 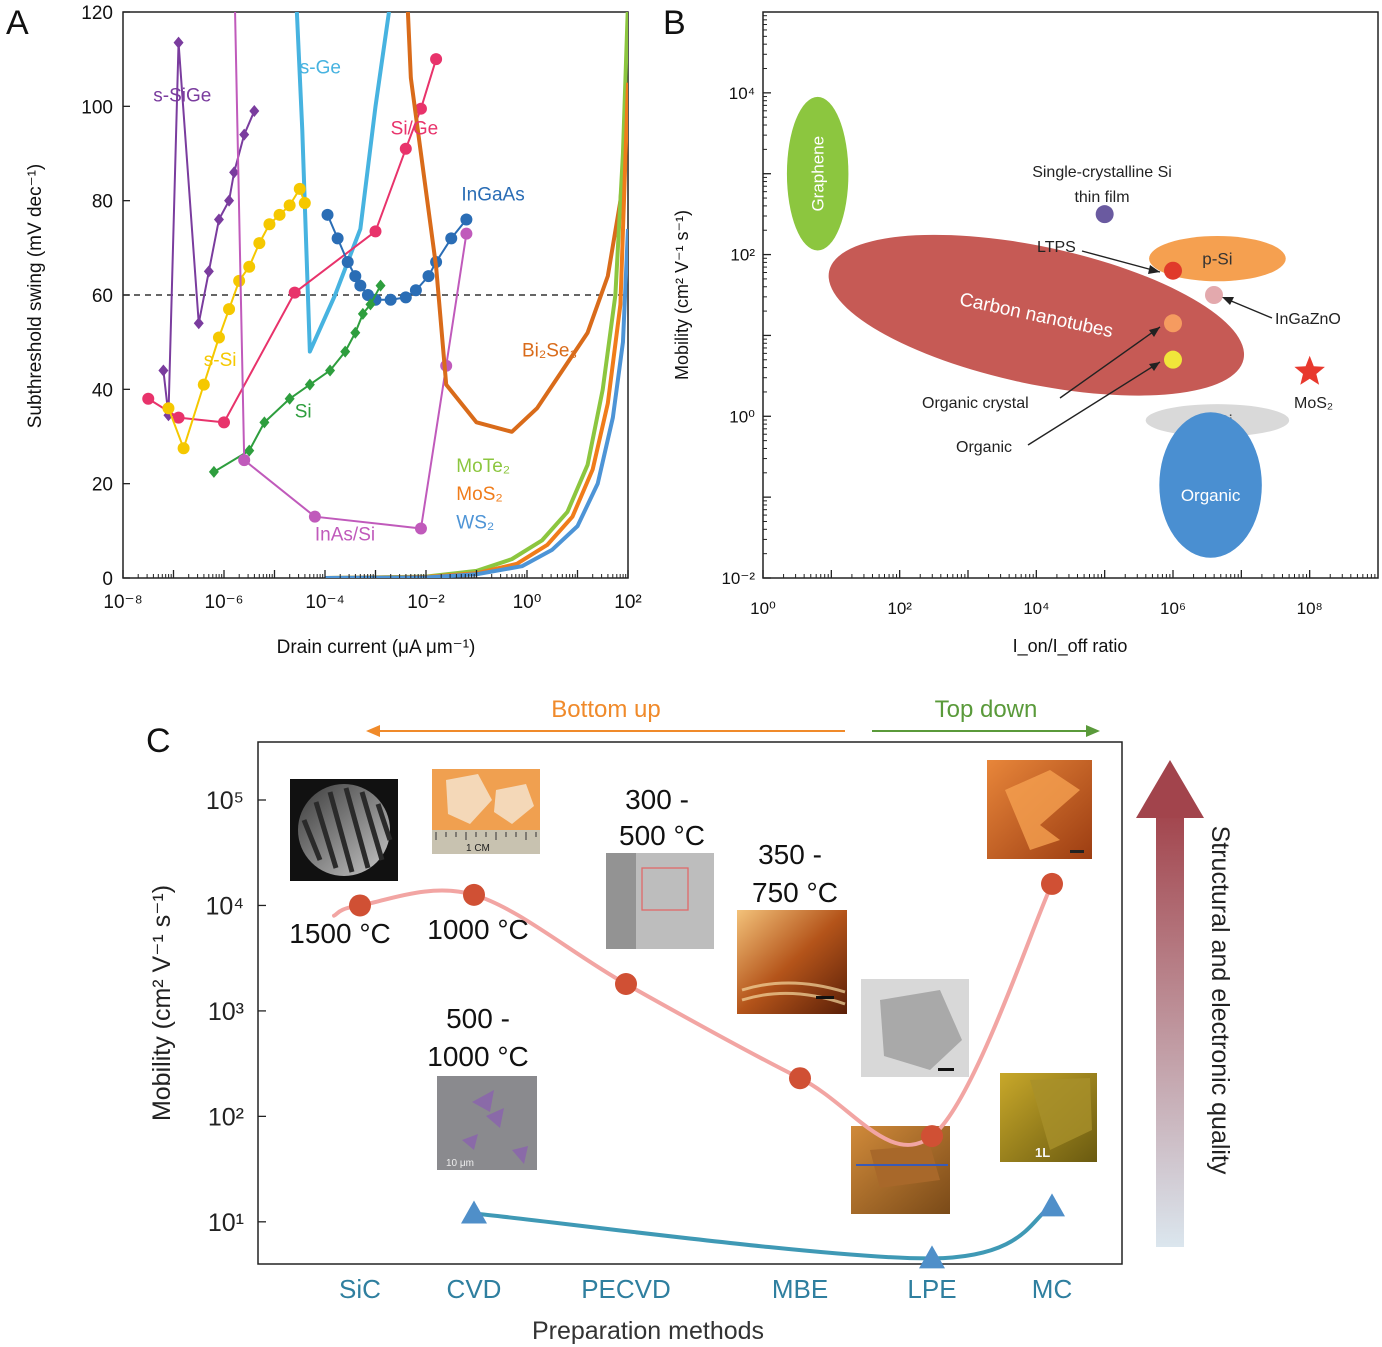 What do you see at coordinates (479, 494) in the screenshot?
I see `series-mos-label: MoS₂` at bounding box center [479, 494].